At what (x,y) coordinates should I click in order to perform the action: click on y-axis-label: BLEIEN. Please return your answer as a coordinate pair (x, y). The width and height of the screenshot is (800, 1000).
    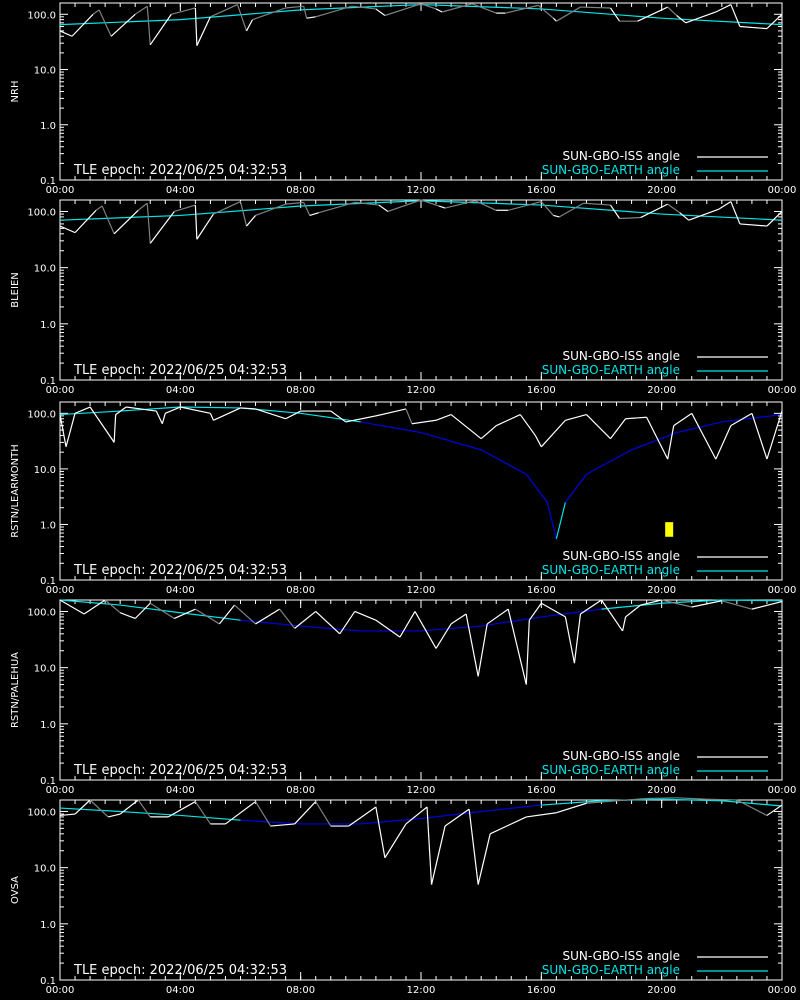
    Looking at the image, I should click on (15, 290).